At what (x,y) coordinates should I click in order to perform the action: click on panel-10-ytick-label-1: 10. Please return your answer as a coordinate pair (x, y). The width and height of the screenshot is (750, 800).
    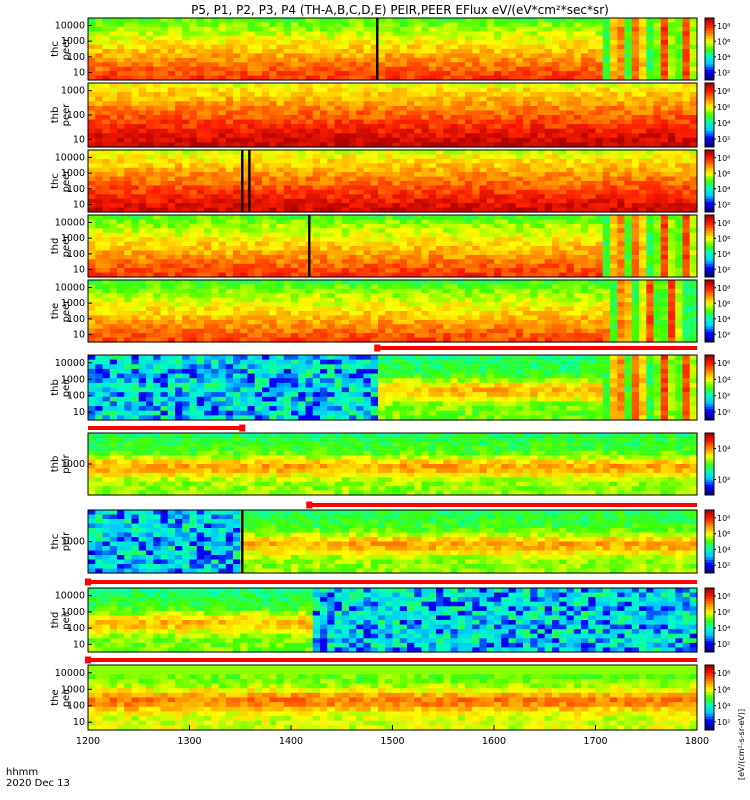
    Looking at the image, I should click on (79, 722).